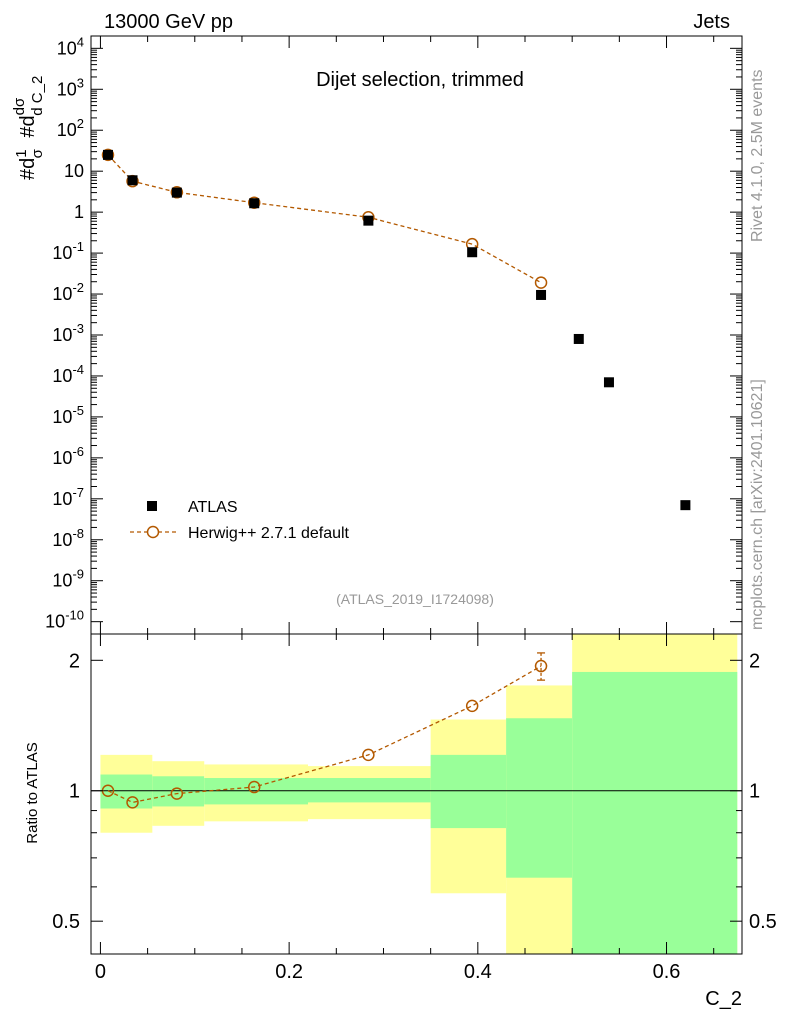 Image resolution: width=786 pixels, height=1024 pixels. Describe the element at coordinates (324, 734) in the screenshot. I see `ratio-herwig-line` at that location.